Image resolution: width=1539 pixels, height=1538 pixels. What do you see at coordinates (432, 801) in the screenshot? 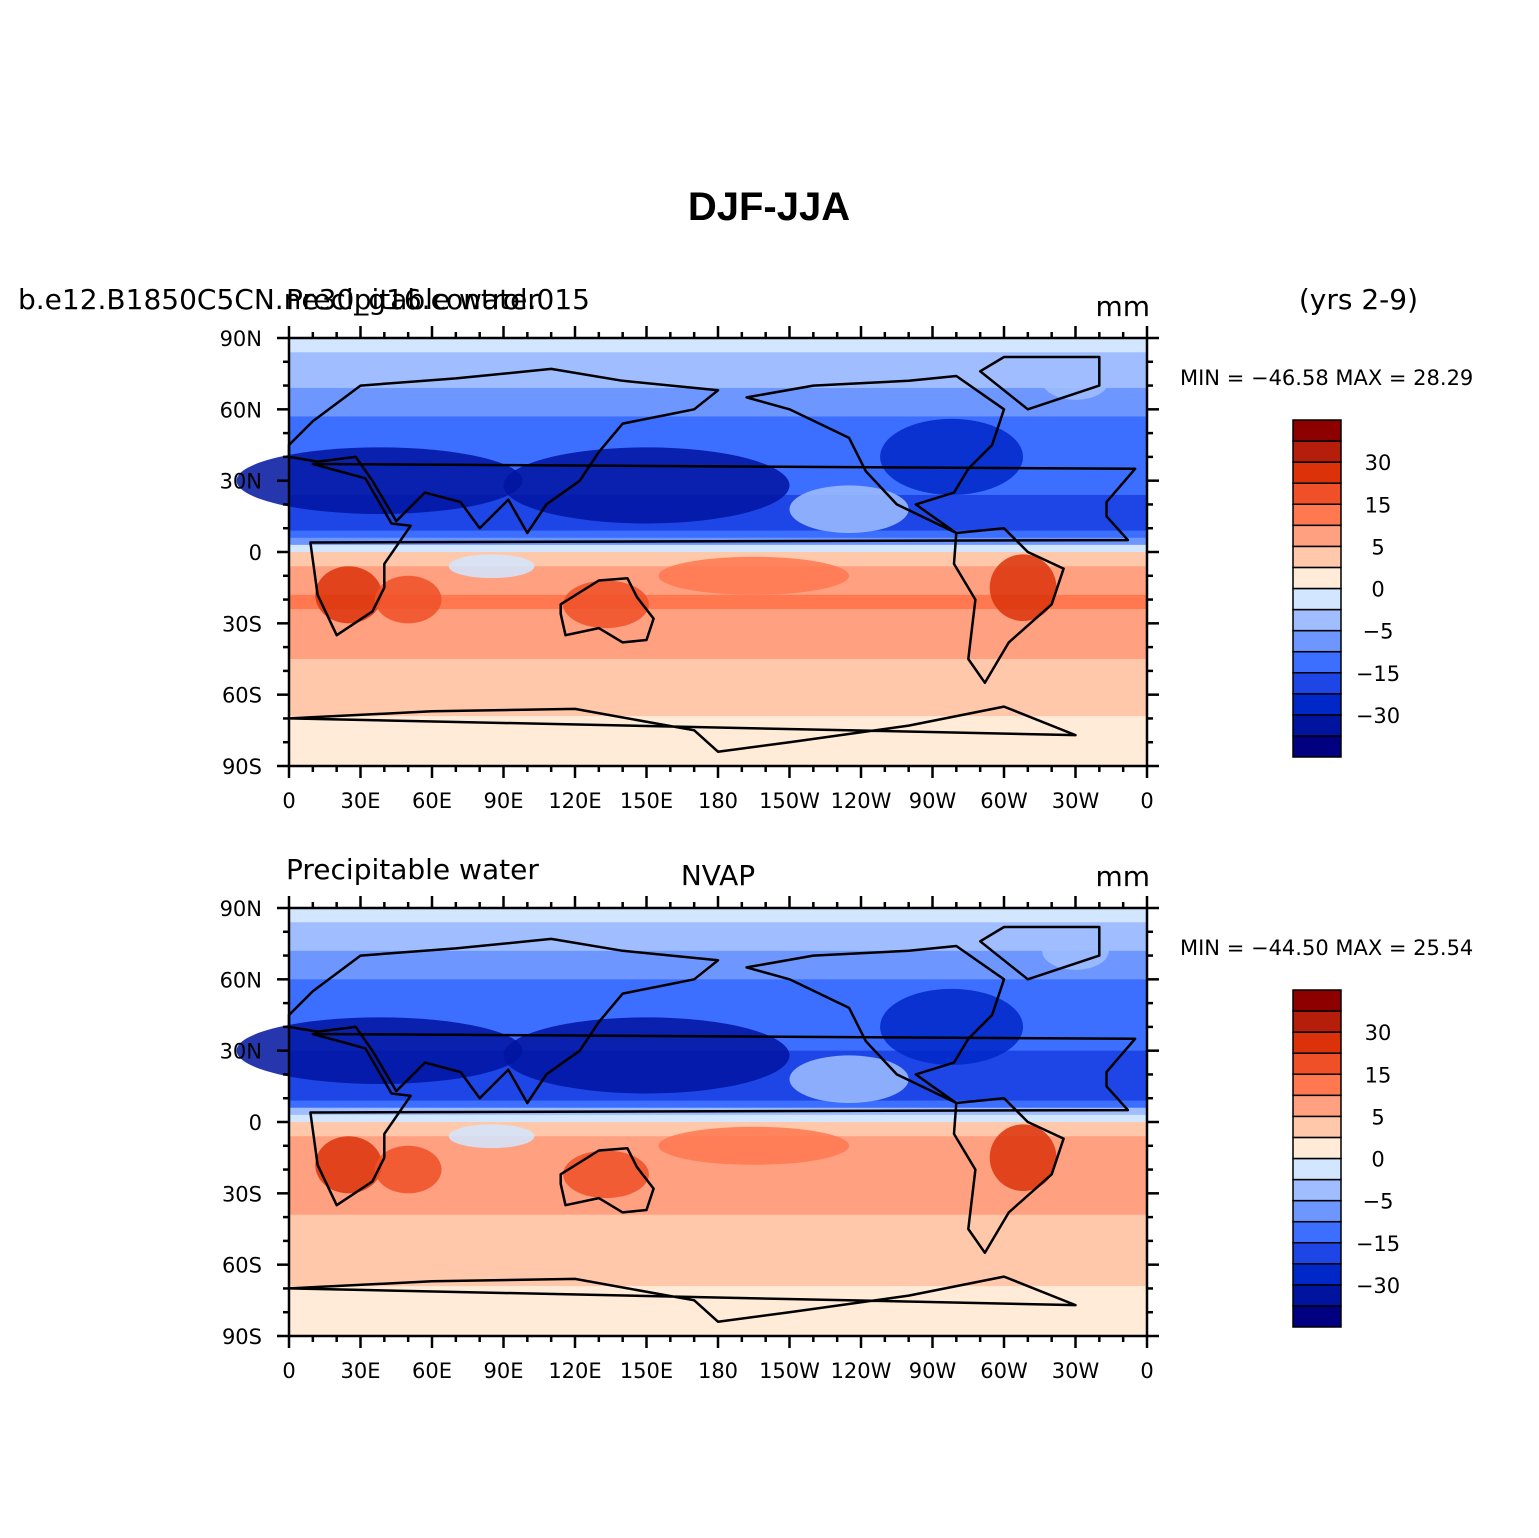
I see `x-tick-label: 60E` at bounding box center [432, 801].